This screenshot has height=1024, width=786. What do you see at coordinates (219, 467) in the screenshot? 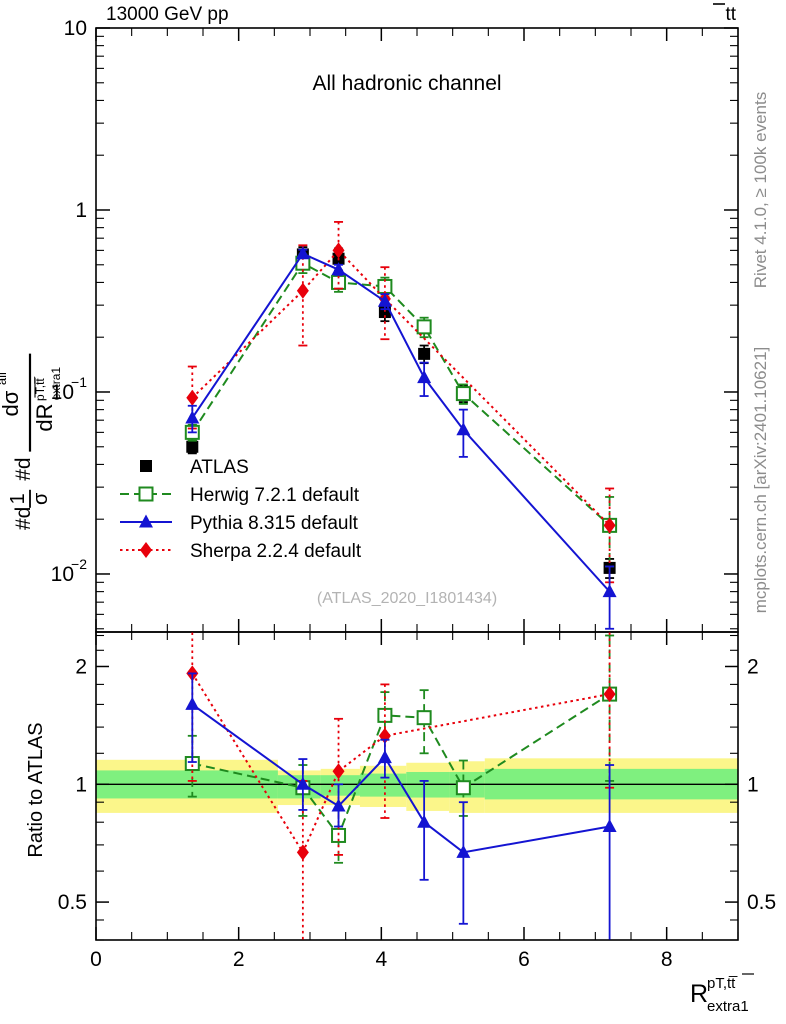
I see `legend-label: ATLAS` at bounding box center [219, 467].